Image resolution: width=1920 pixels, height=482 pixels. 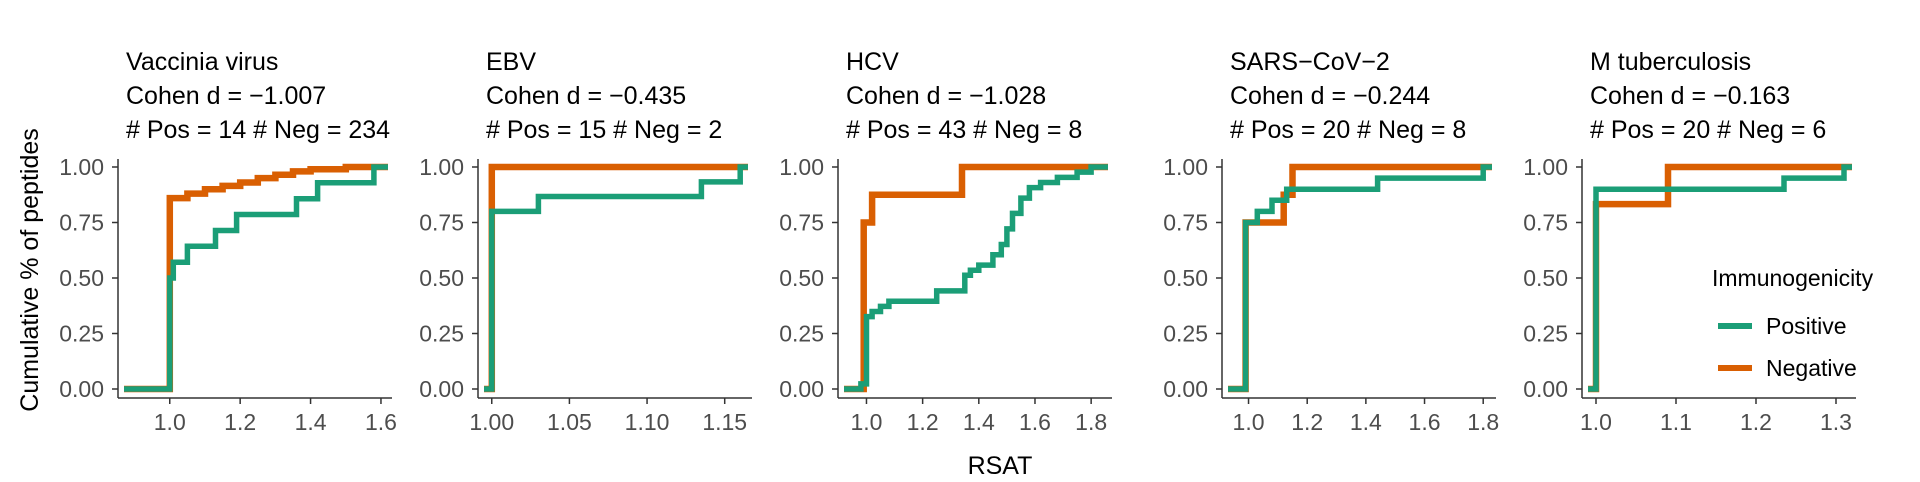 I want to click on y-axis-title: Cumulative % of peptides, so click(x=30, y=269).